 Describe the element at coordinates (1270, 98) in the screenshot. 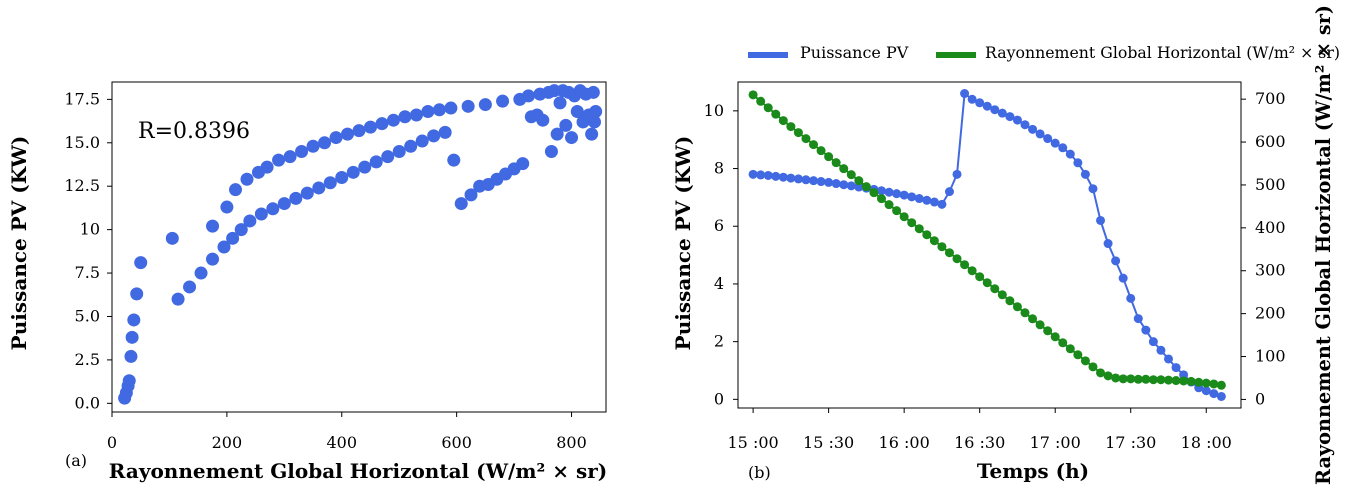

I see `right-y-tick-label: 700` at that location.